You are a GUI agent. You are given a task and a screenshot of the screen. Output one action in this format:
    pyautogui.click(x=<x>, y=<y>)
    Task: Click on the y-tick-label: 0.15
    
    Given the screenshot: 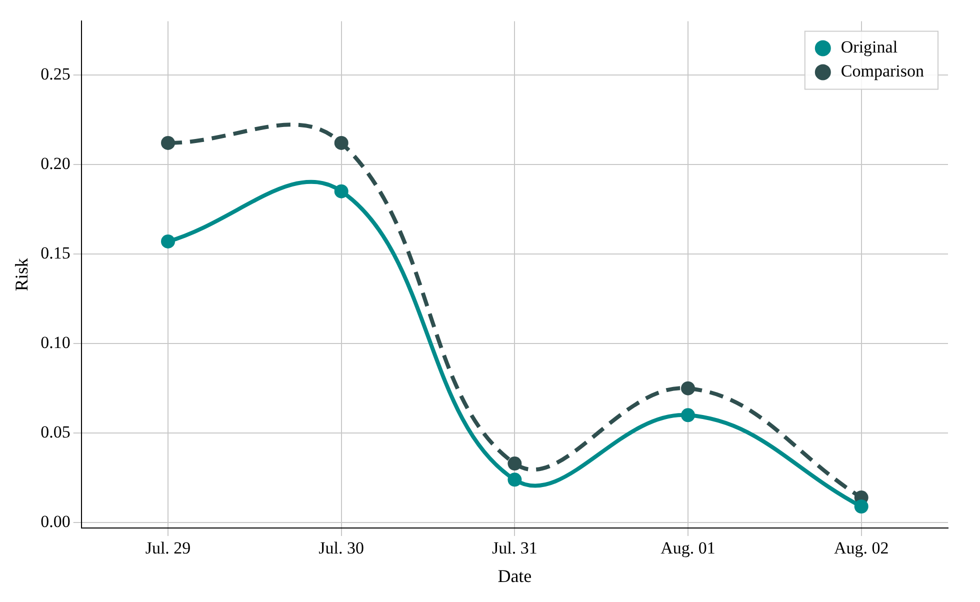 What is the action you would take?
    pyautogui.click(x=55, y=252)
    